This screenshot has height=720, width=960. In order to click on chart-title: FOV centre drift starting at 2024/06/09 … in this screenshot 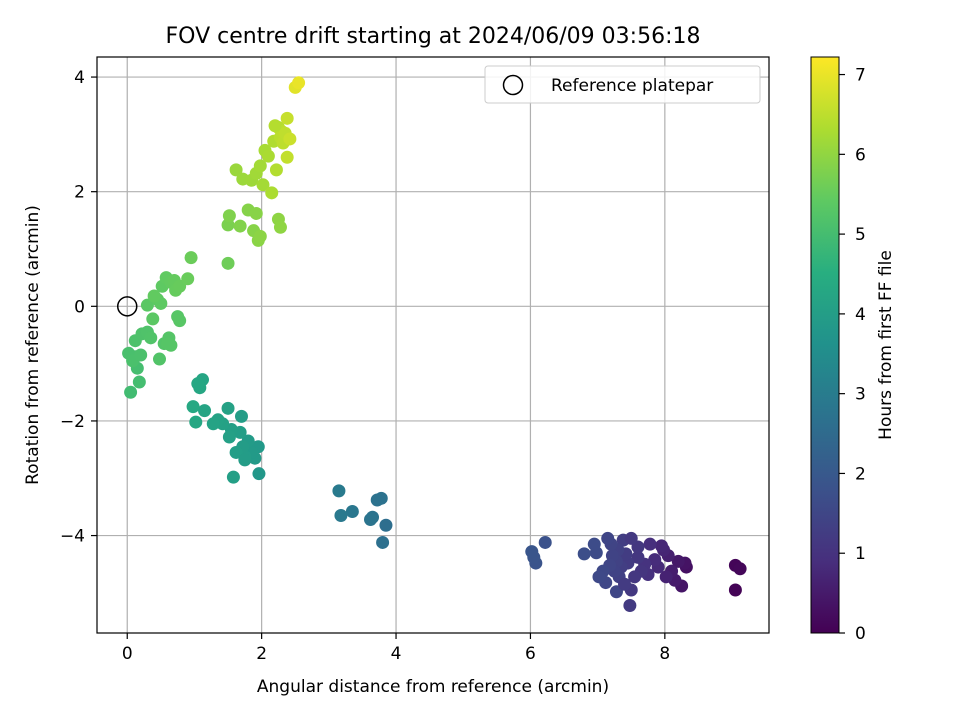, I will do `click(433, 36)`.